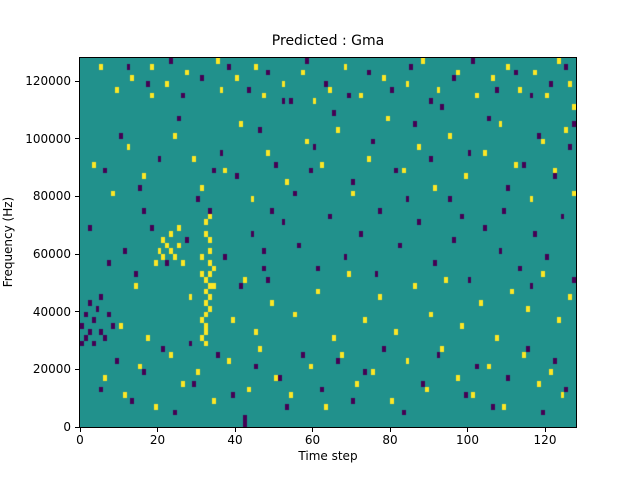 The image size is (640, 480). I want to click on x-tick-label: 120, so click(545, 440).